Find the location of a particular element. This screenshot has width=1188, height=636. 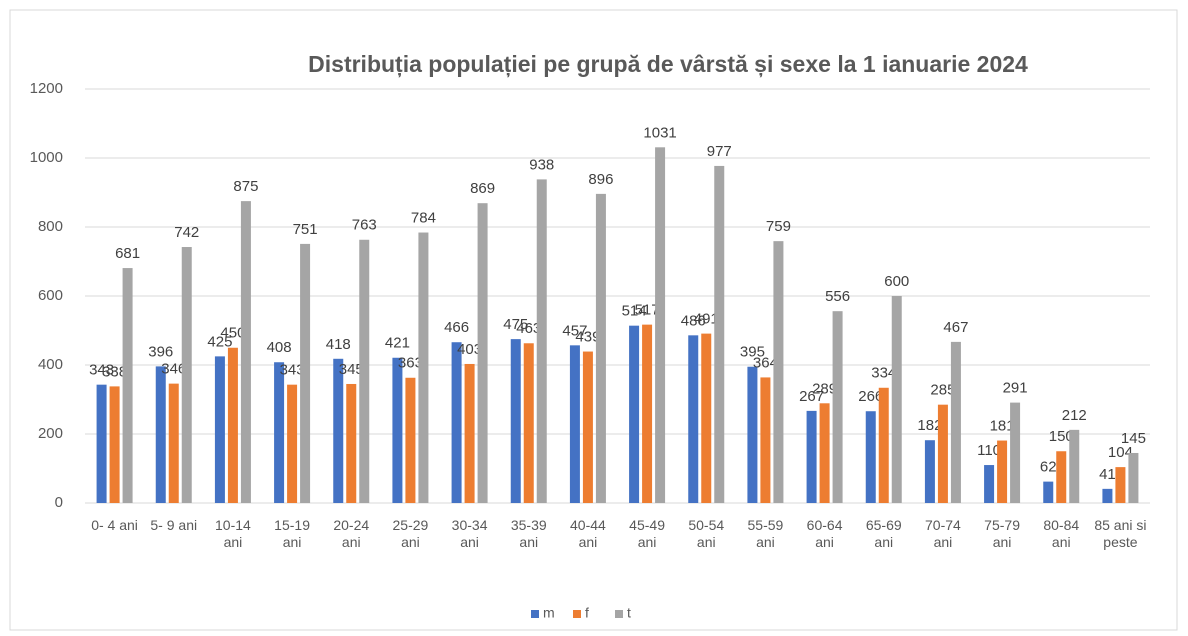

data-label: 466 is located at coordinates (456, 327).